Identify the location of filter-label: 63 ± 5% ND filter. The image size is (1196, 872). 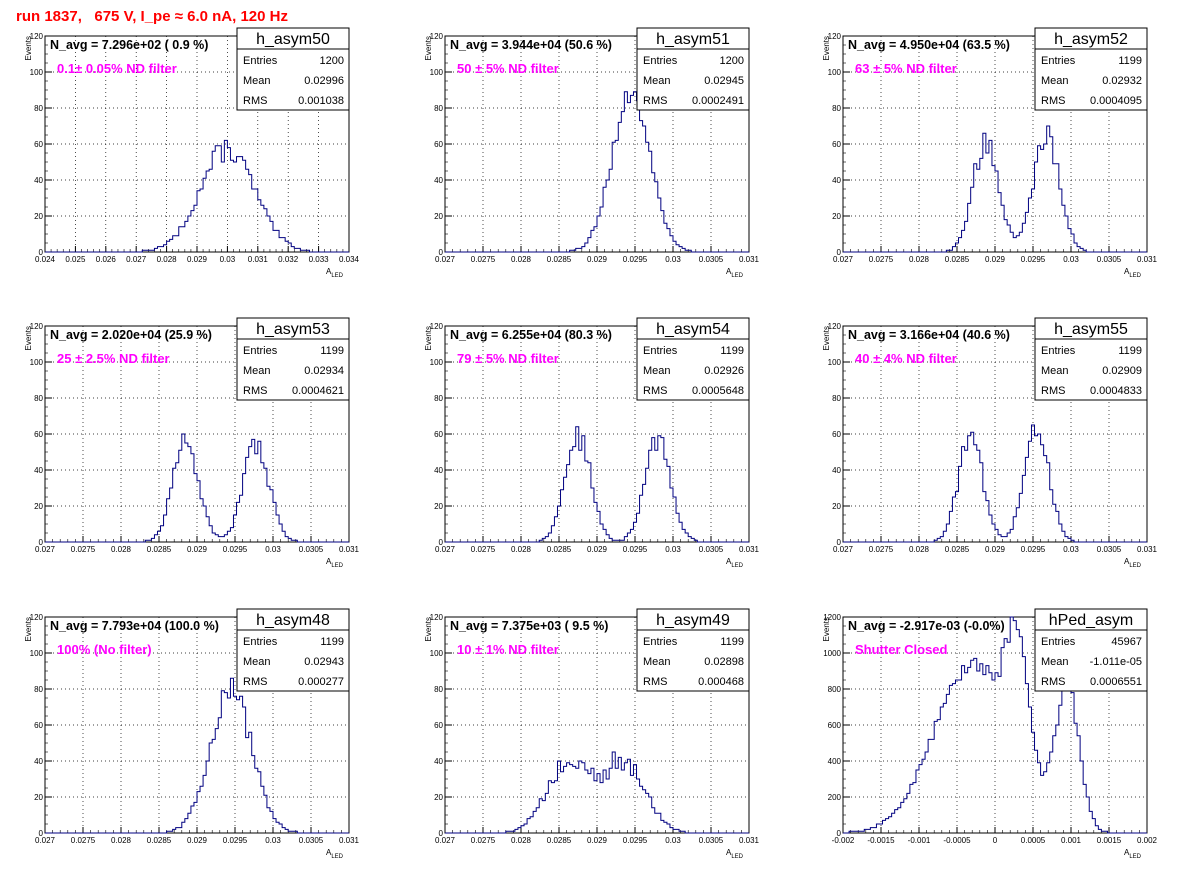
(906, 68).